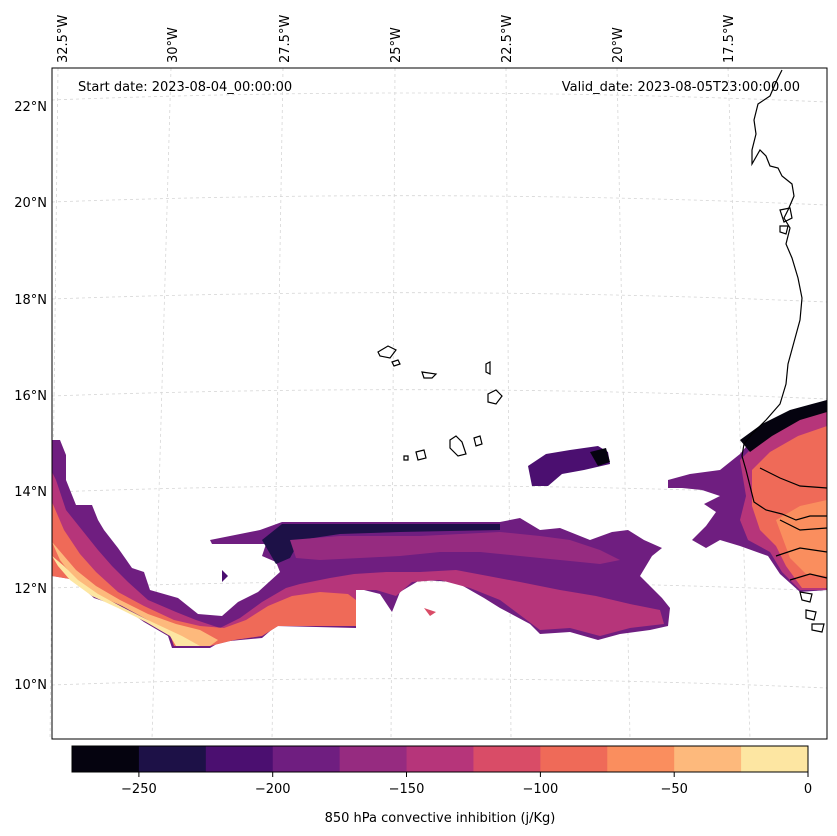 This screenshot has width=837, height=836. What do you see at coordinates (135, 594) in the screenshot?
I see `cin-region-west-core` at bounding box center [135, 594].